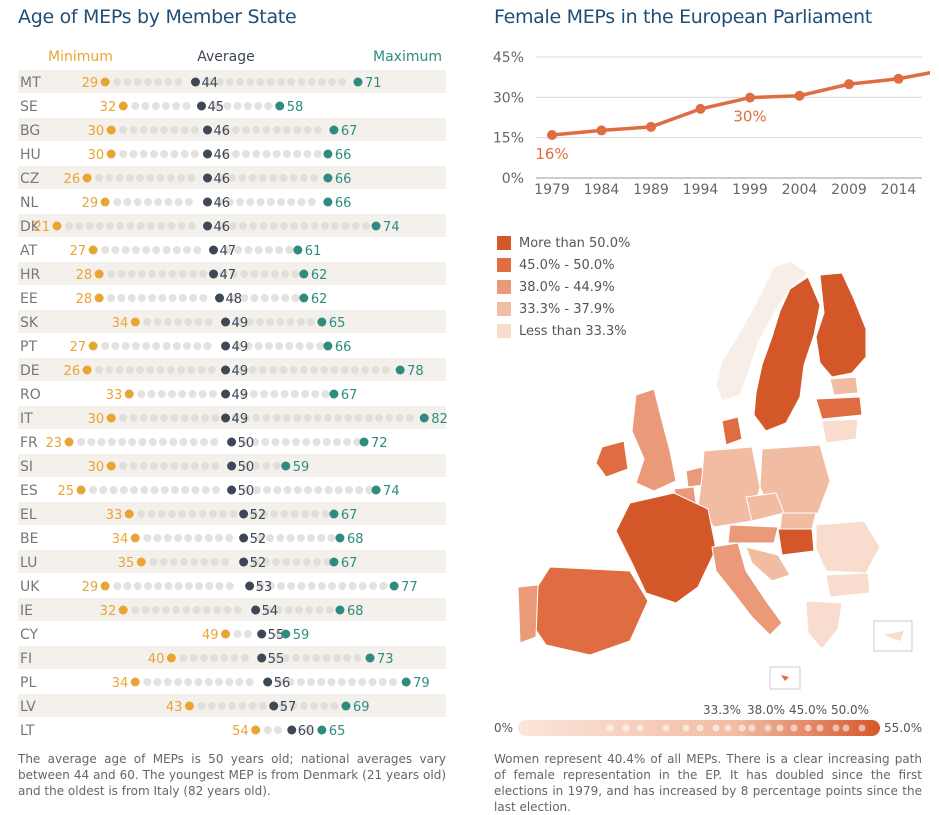 This screenshot has width=939, height=815. What do you see at coordinates (749, 117) in the screenshot?
I see `data-label: 30%` at bounding box center [749, 117].